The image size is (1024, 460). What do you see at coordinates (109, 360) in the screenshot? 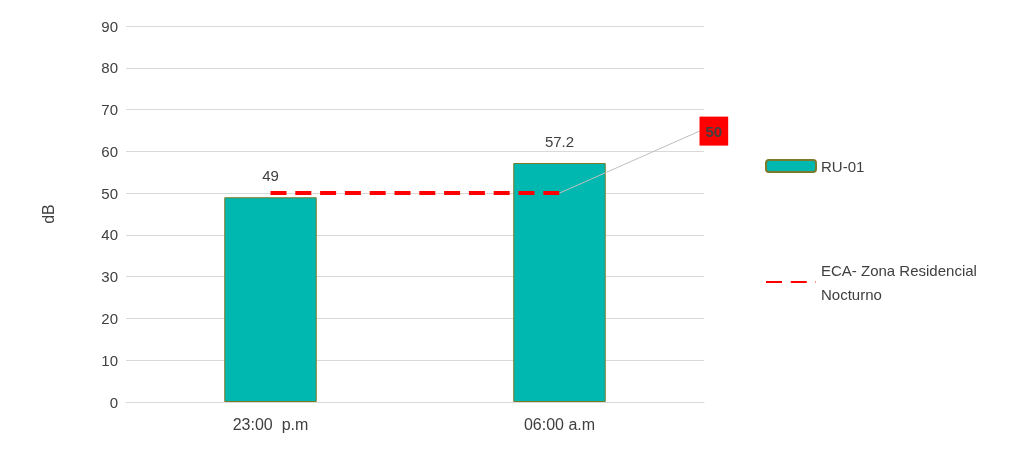
I see `y-tick-label: 10` at bounding box center [109, 360].